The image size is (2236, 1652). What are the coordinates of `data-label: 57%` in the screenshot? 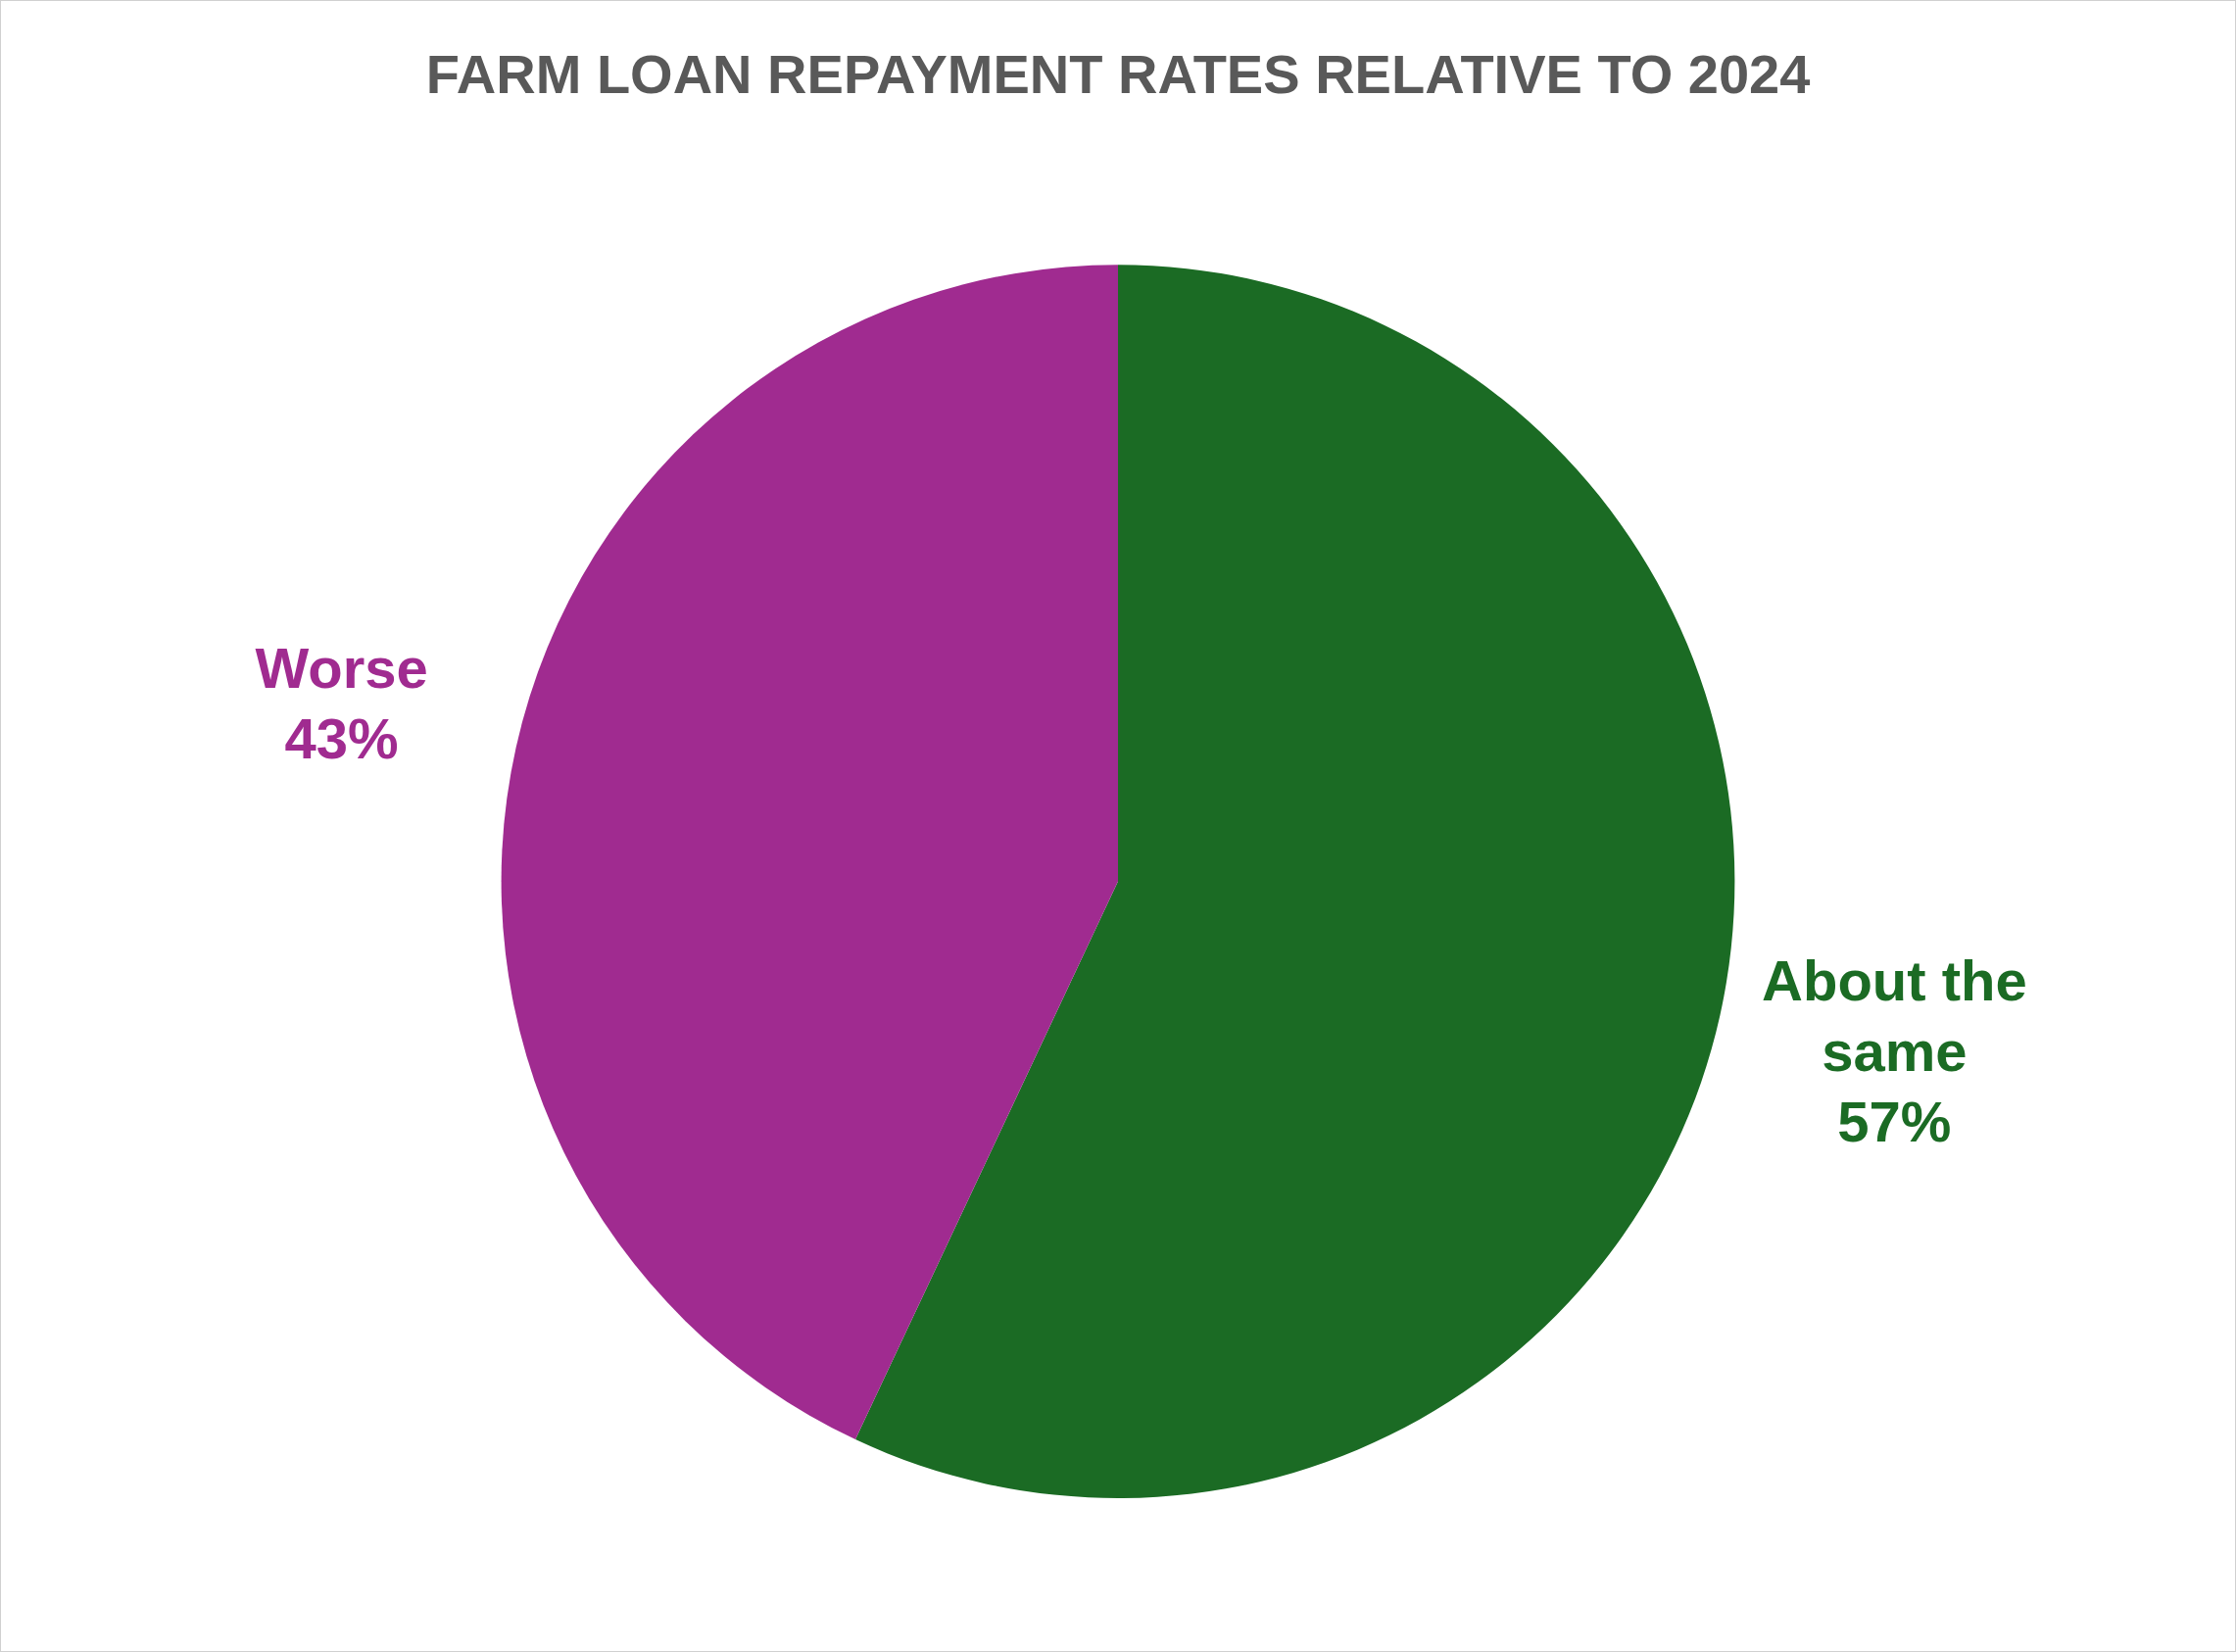 It's located at (1894, 1121).